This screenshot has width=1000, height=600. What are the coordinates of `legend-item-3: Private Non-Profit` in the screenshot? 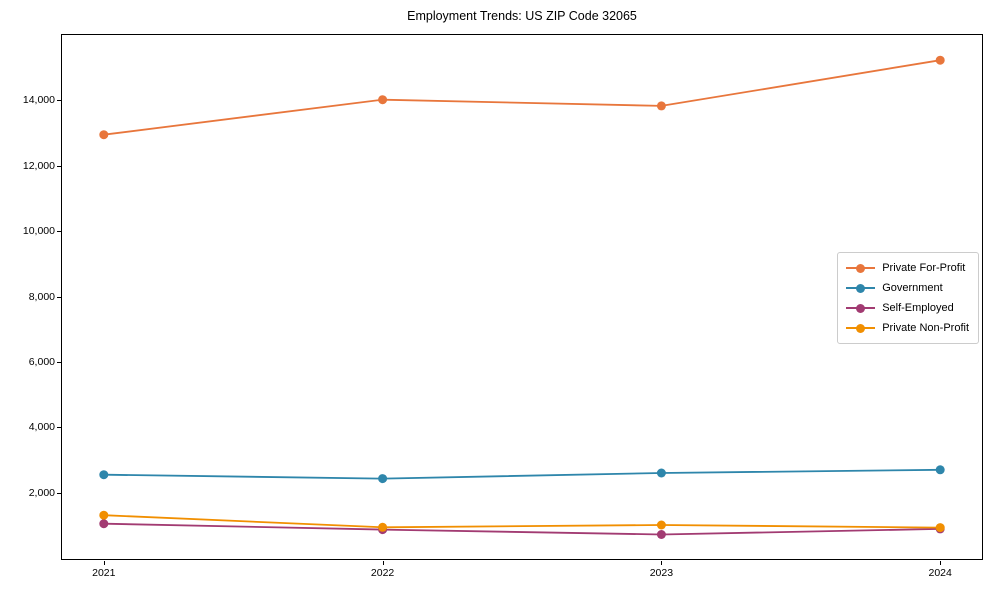 It's located at (907, 328).